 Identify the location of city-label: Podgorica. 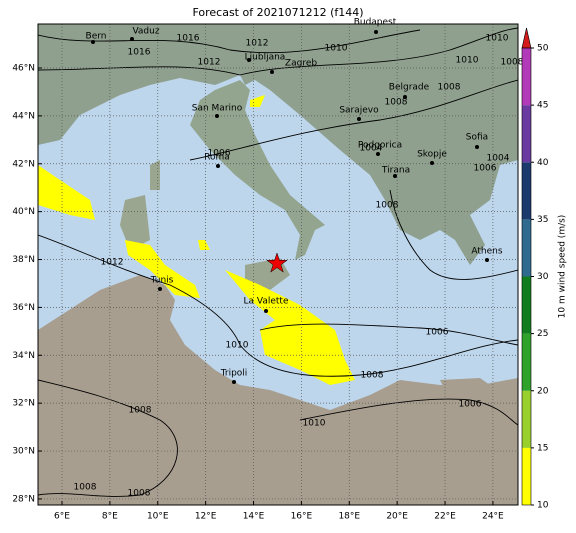
(380, 146).